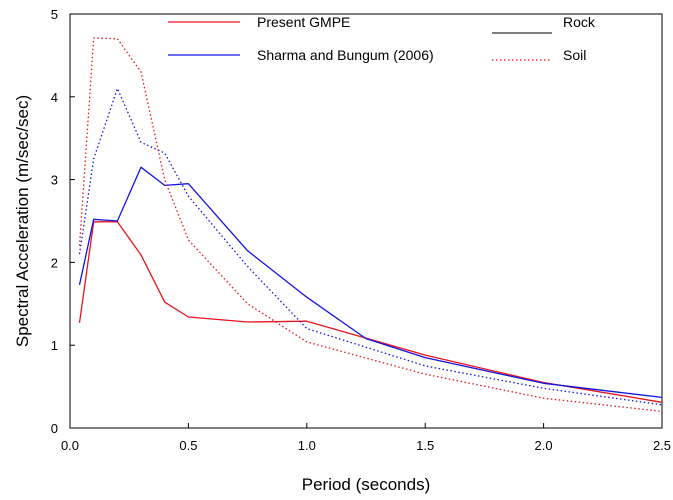 The width and height of the screenshot is (673, 500). What do you see at coordinates (54, 262) in the screenshot?
I see `y-tick-label: 2` at bounding box center [54, 262].